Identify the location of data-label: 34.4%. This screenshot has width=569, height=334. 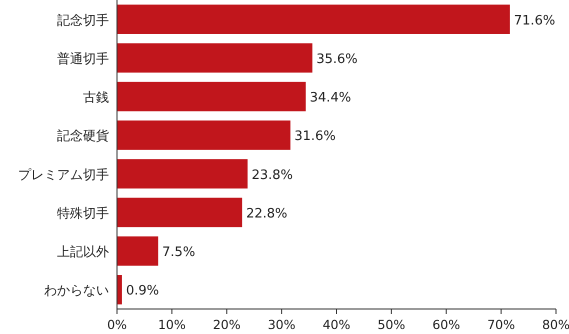
(331, 98).